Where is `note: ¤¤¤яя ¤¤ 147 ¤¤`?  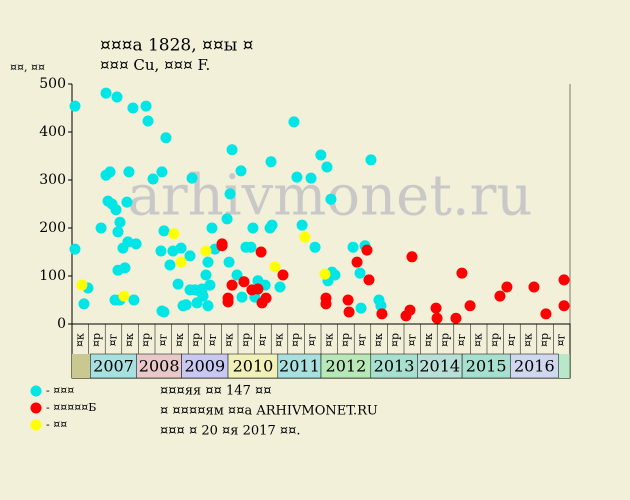
note: ¤¤¤яя ¤¤ 147 ¤¤ is located at coordinates (216, 391).